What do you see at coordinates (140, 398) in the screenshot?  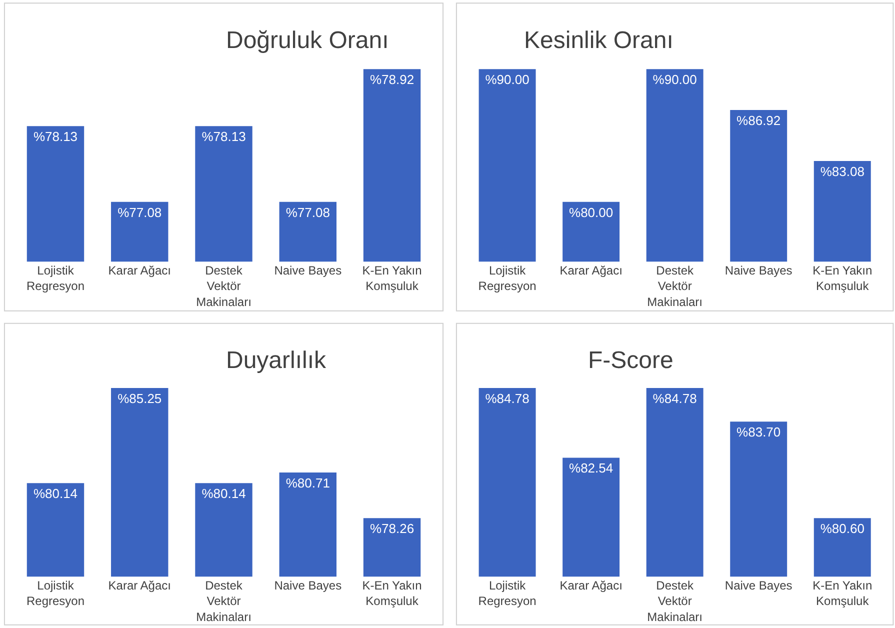 I see `data-label: %85.25` at bounding box center [140, 398].